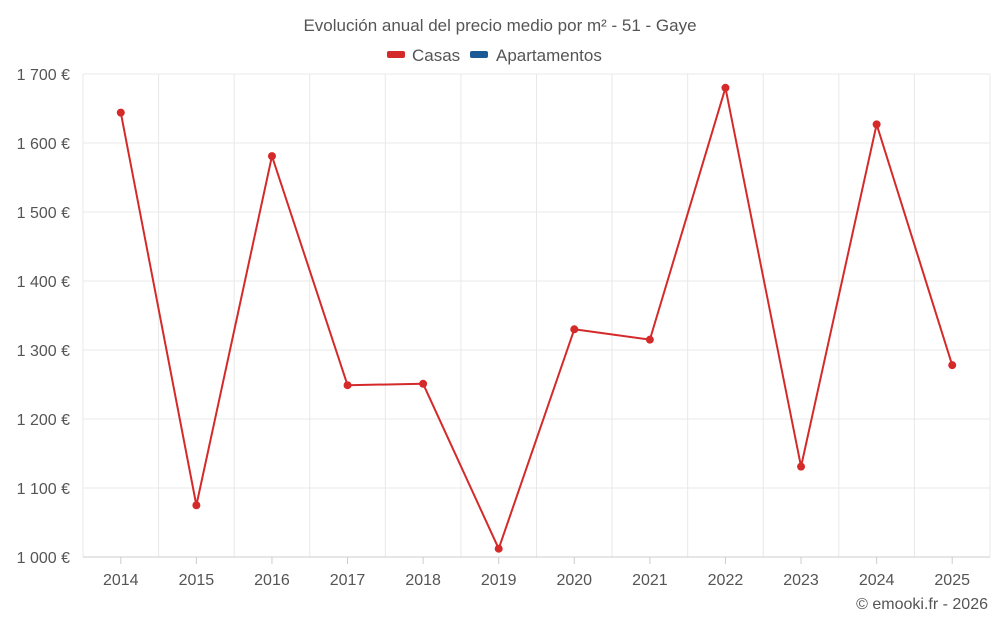  Describe the element at coordinates (574, 580) in the screenshot. I see `x-tick-label: 2020` at that location.